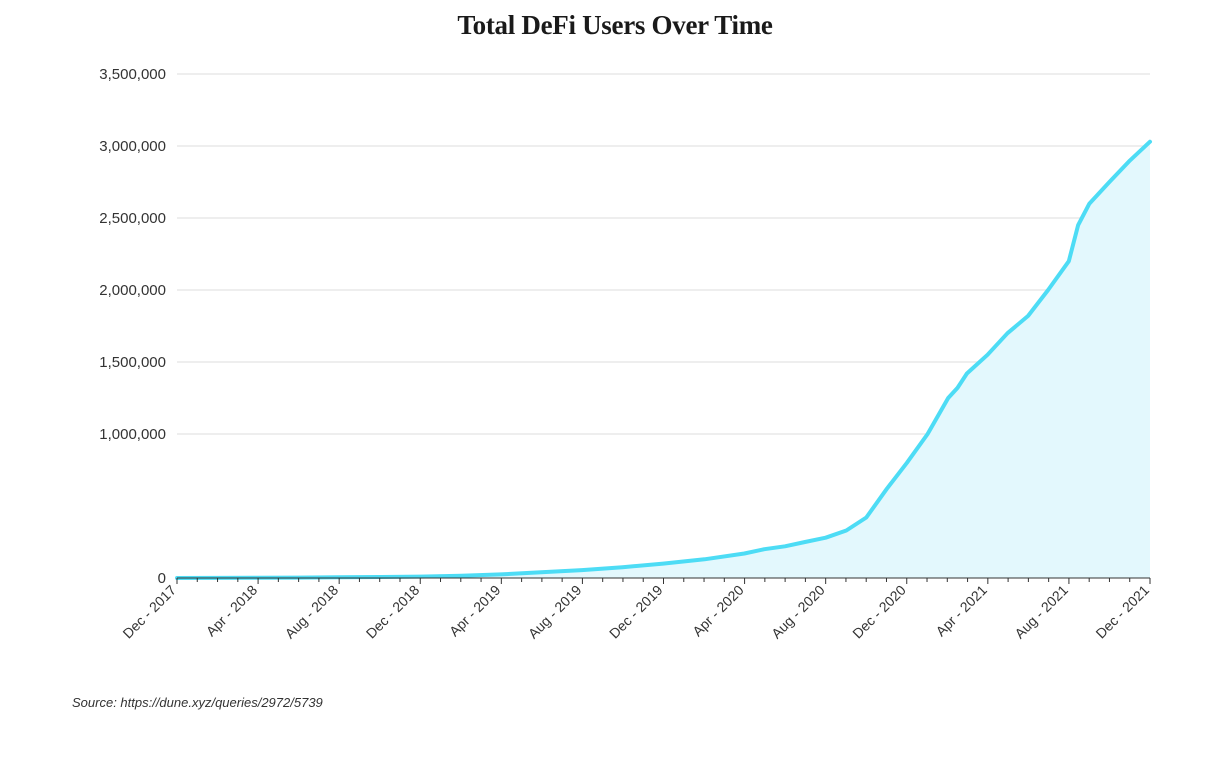  Describe the element at coordinates (718, 611) in the screenshot. I see `x-tick-label: Apr - 2020` at that location.